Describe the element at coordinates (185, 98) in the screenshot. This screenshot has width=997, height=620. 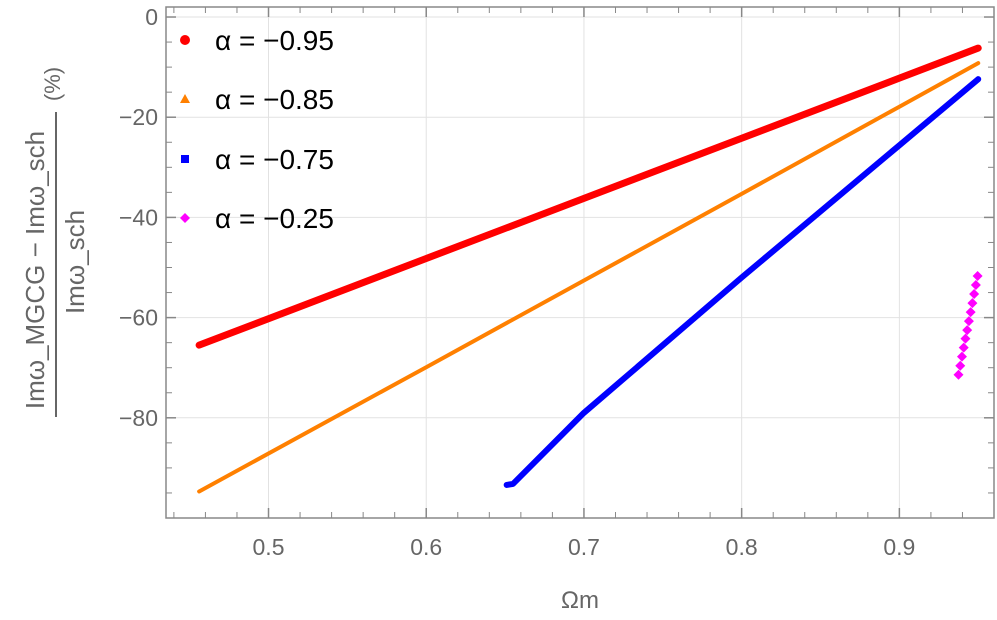
I see `legend-marker-triangle` at that location.